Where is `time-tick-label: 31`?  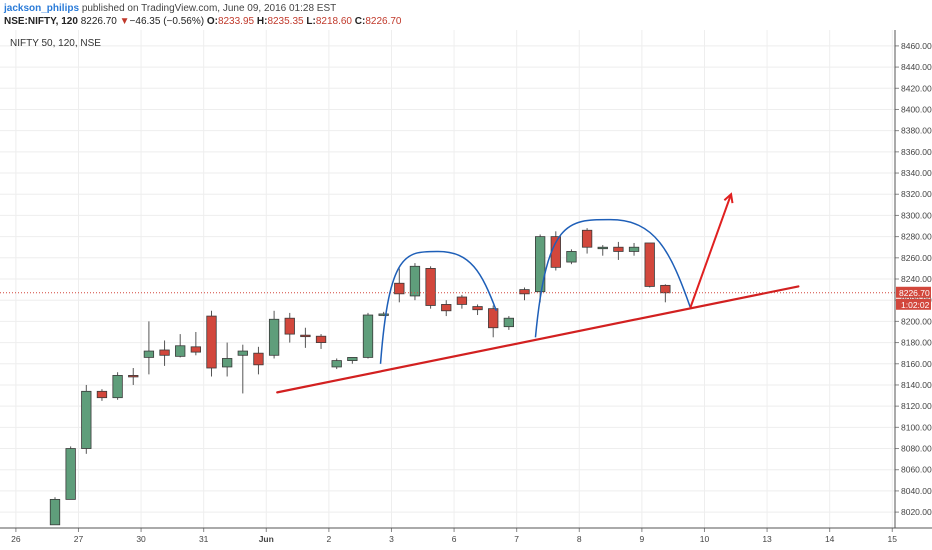
time-tick-label: 31 is located at coordinates (204, 539).